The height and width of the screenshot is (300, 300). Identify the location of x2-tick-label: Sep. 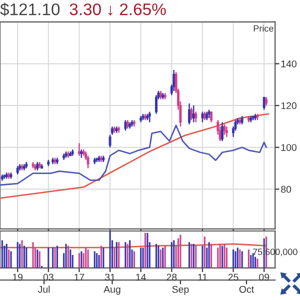
(180, 290).